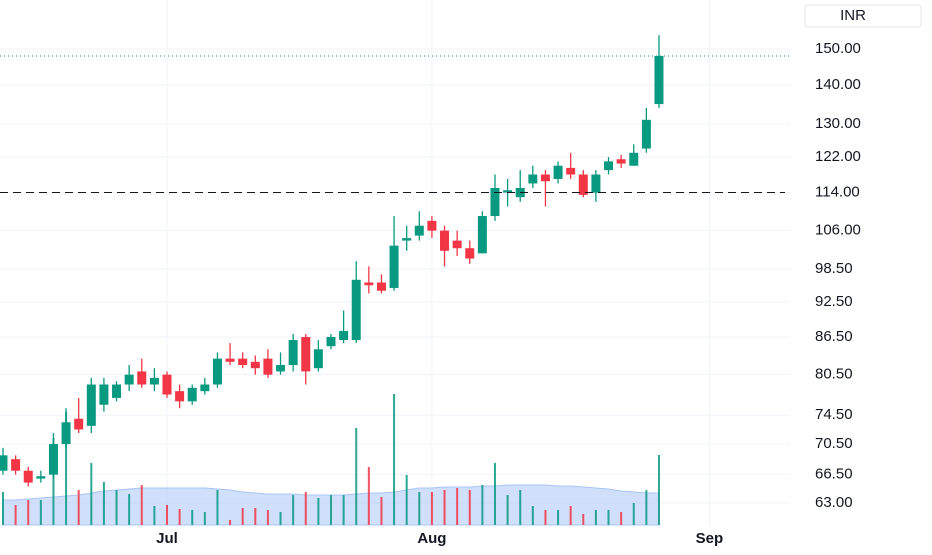 This screenshot has width=932, height=555. I want to click on x-tick-label: Sep, so click(710, 538).